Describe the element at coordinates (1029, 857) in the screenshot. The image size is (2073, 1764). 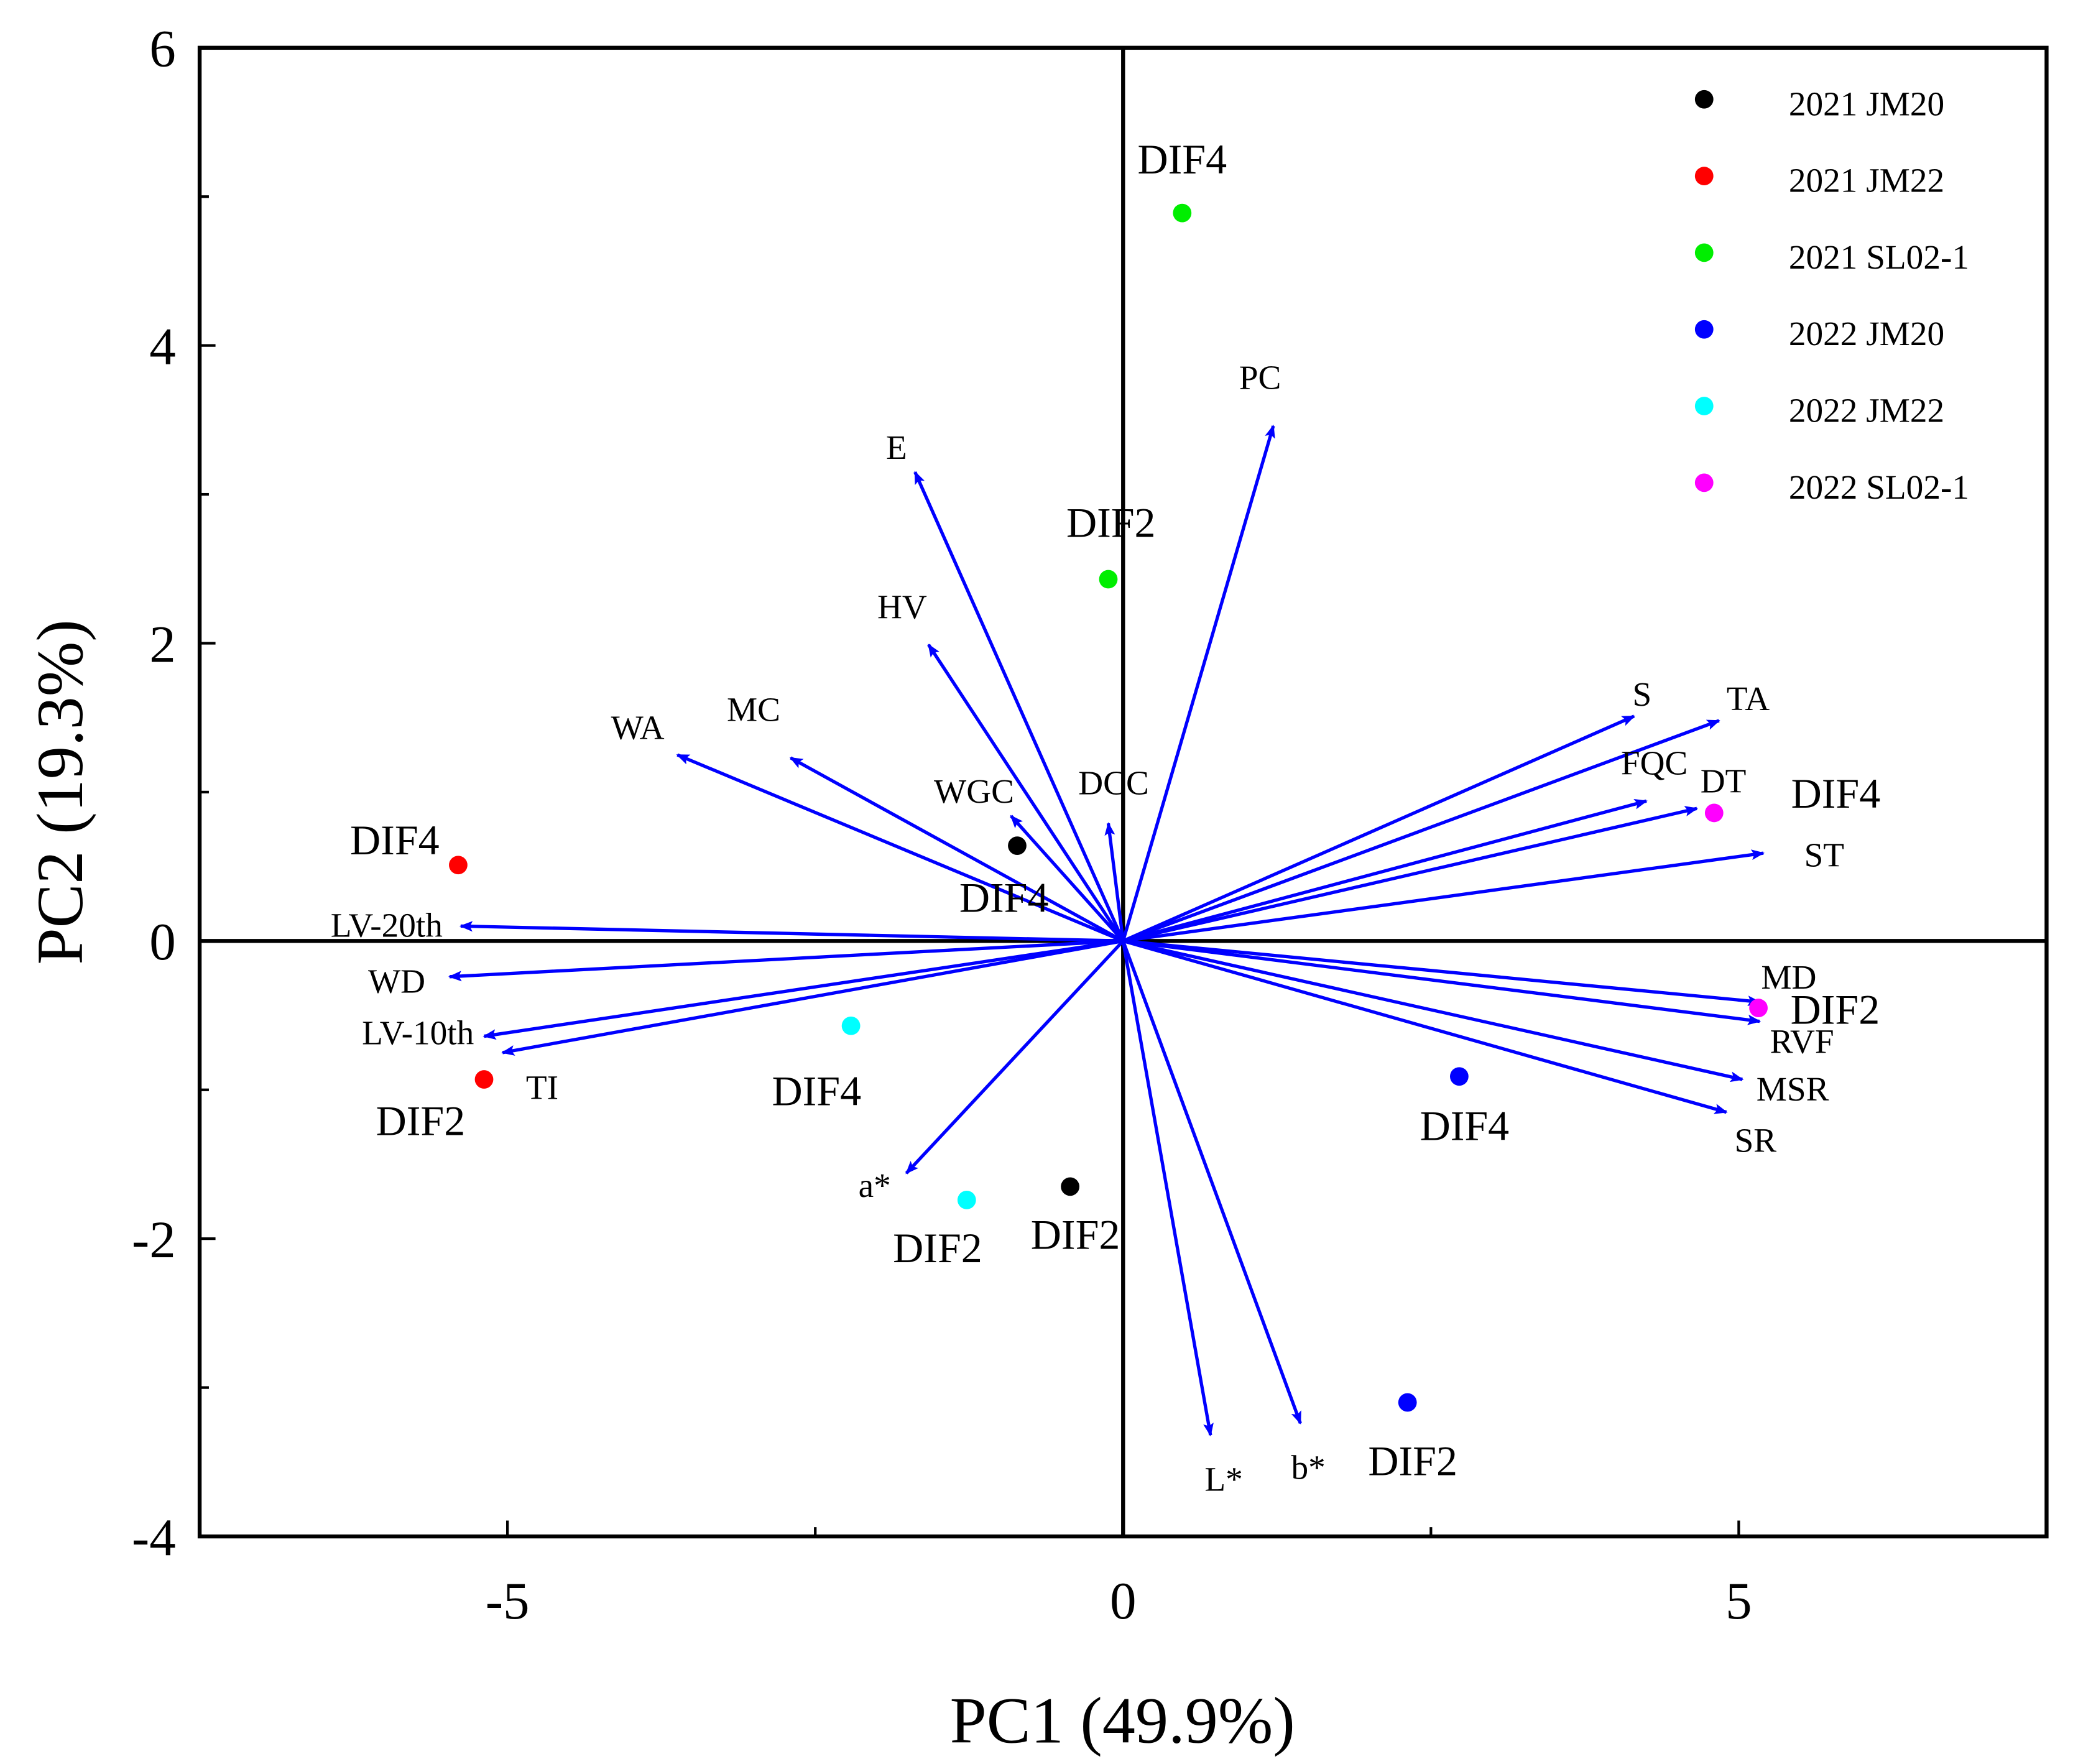
I see `loading-wgc: WGC` at that location.